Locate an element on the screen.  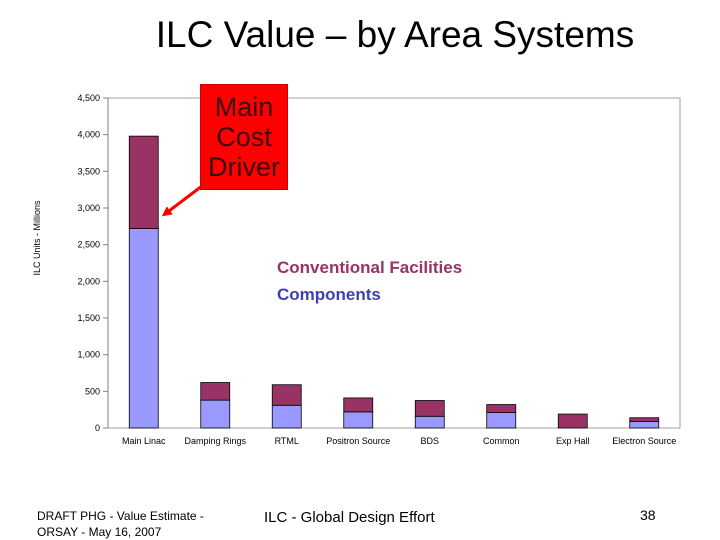
x-category-label: Exp Hall is located at coordinates (573, 441).